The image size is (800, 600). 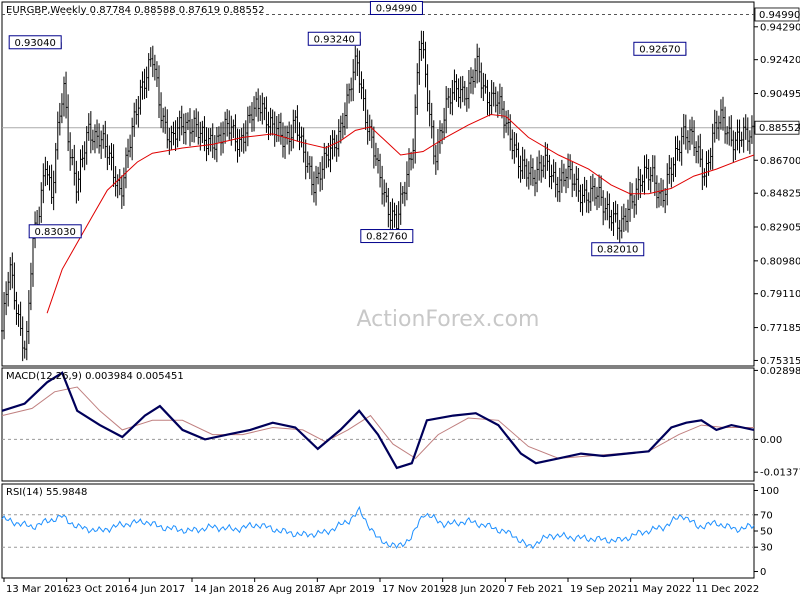 What do you see at coordinates (378, 527) in the screenshot?
I see `rsi-line` at bounding box center [378, 527].